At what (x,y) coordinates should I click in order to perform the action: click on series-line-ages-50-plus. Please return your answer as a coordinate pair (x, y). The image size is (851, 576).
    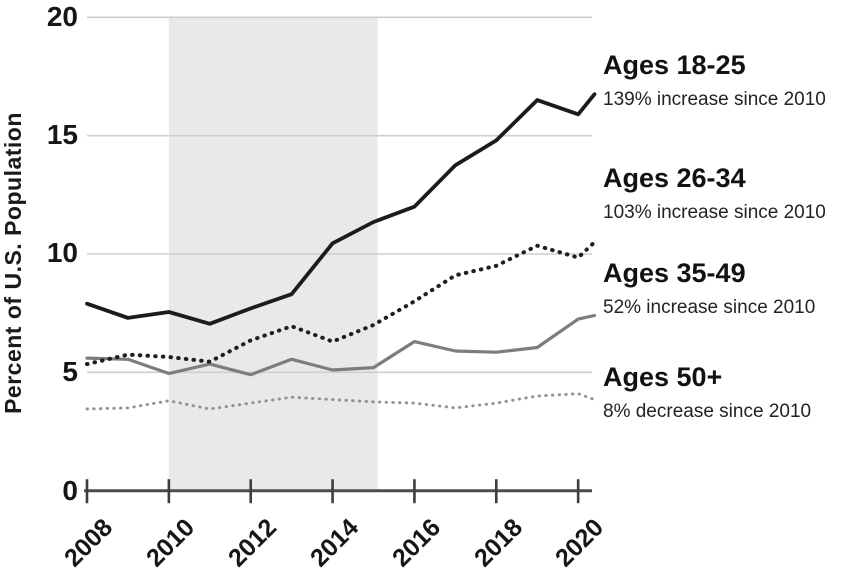
    Looking at the image, I should click on (340, 401).